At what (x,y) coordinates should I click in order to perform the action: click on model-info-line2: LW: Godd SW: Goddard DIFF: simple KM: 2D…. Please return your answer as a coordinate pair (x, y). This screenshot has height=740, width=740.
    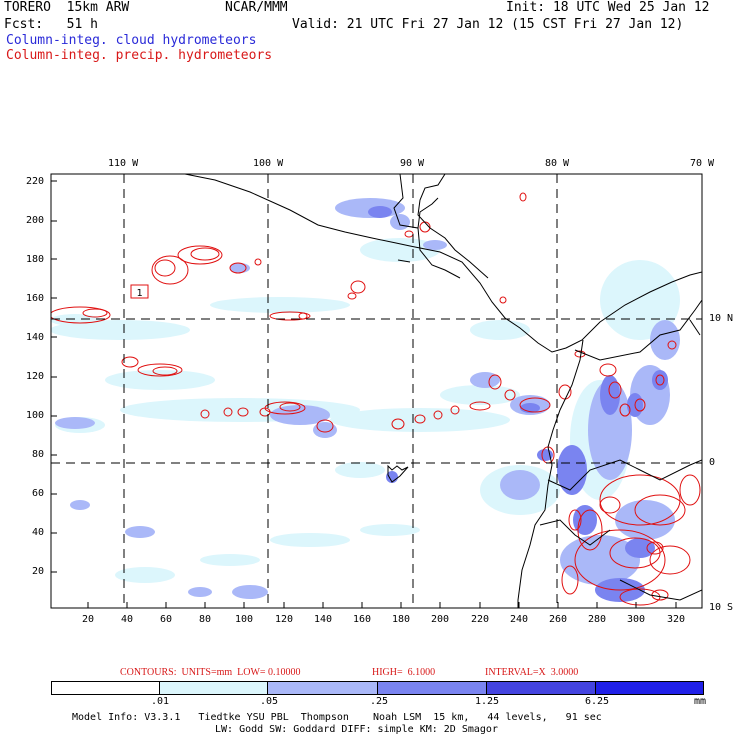
    Looking at the image, I should click on (356, 729).